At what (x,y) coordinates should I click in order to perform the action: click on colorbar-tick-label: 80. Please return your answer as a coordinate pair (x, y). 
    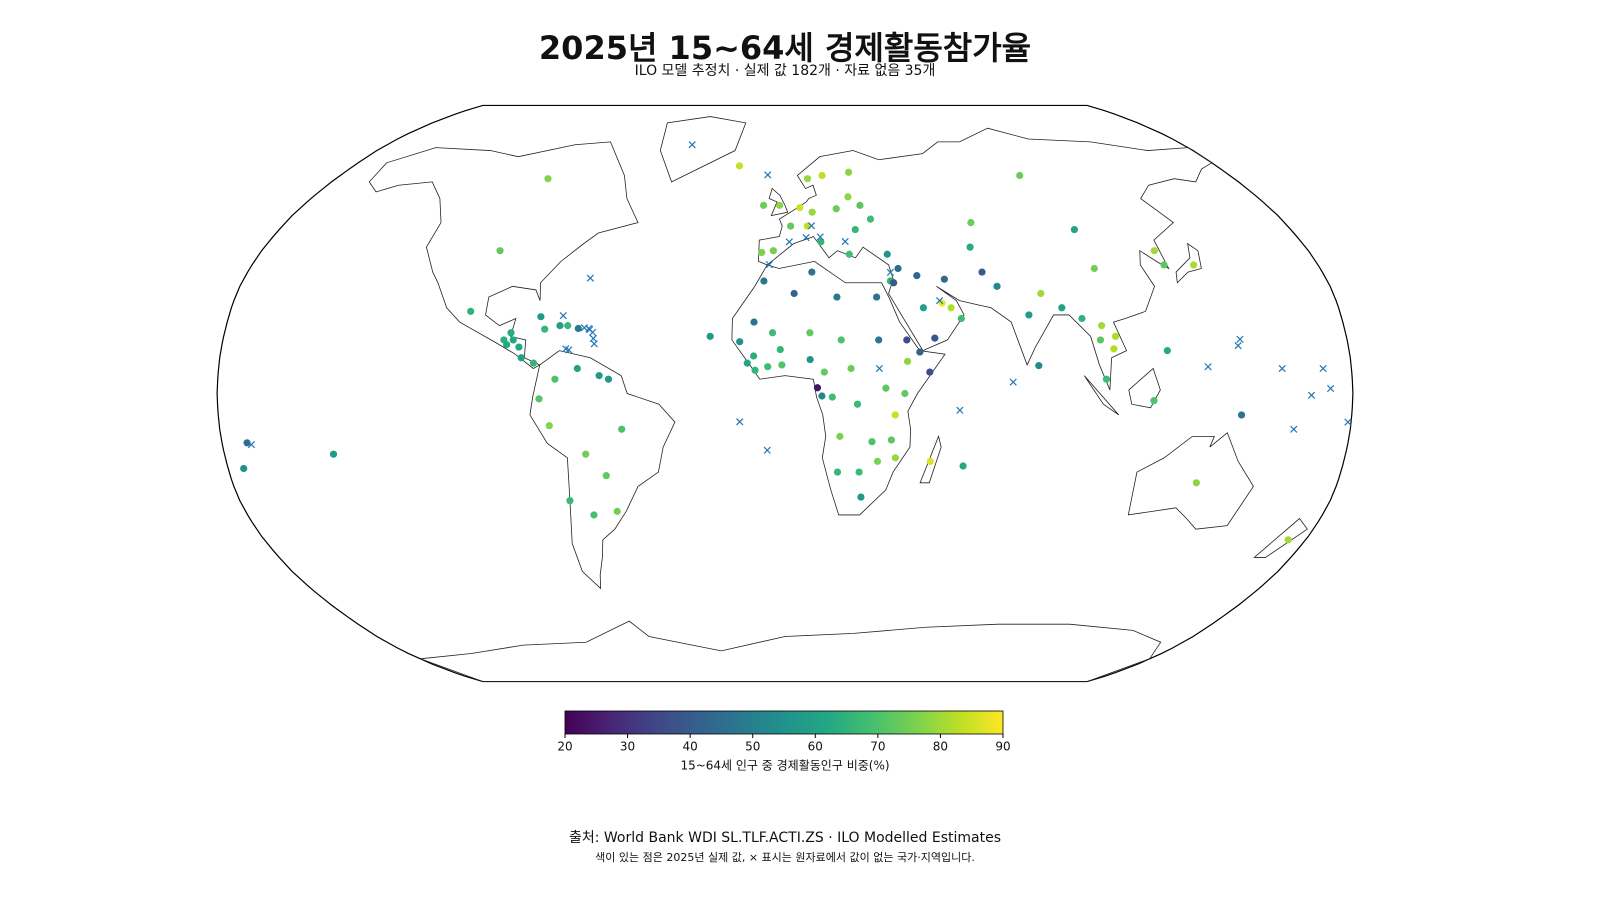
    Looking at the image, I should click on (940, 747).